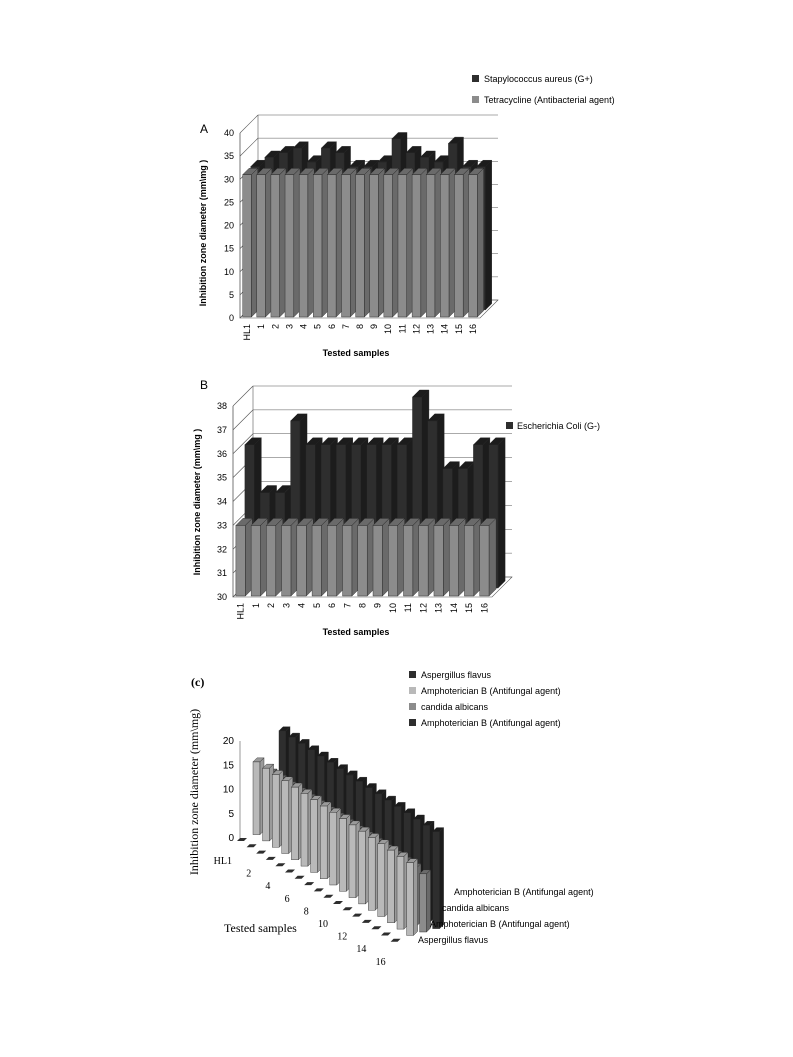 The width and height of the screenshot is (793, 1057). I want to click on depth-label: candida albicans, so click(476, 908).